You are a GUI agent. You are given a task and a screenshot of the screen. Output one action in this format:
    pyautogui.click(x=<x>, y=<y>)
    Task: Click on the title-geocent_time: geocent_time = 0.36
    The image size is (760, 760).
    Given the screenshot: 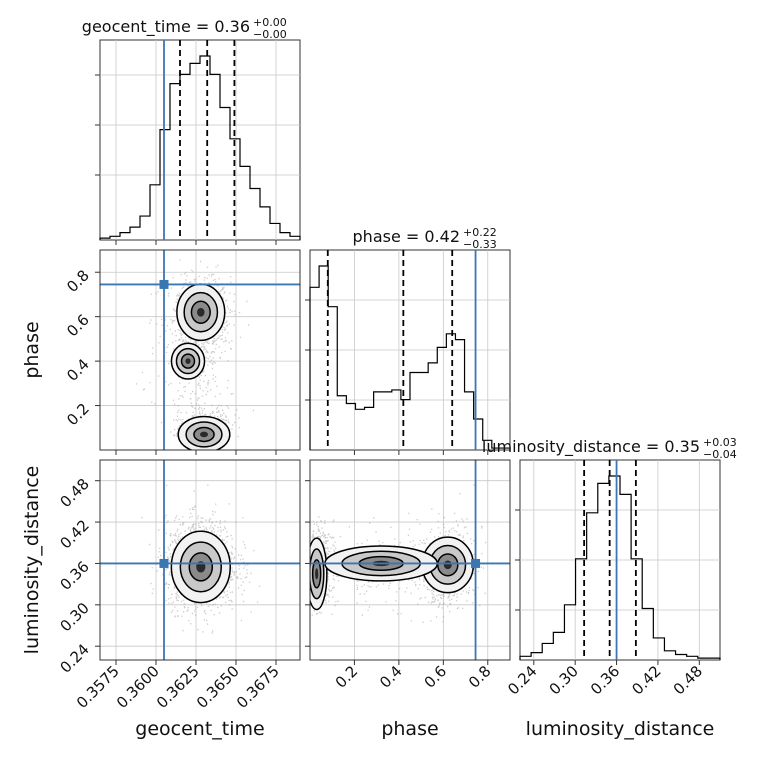 What is the action you would take?
    pyautogui.click(x=166, y=27)
    